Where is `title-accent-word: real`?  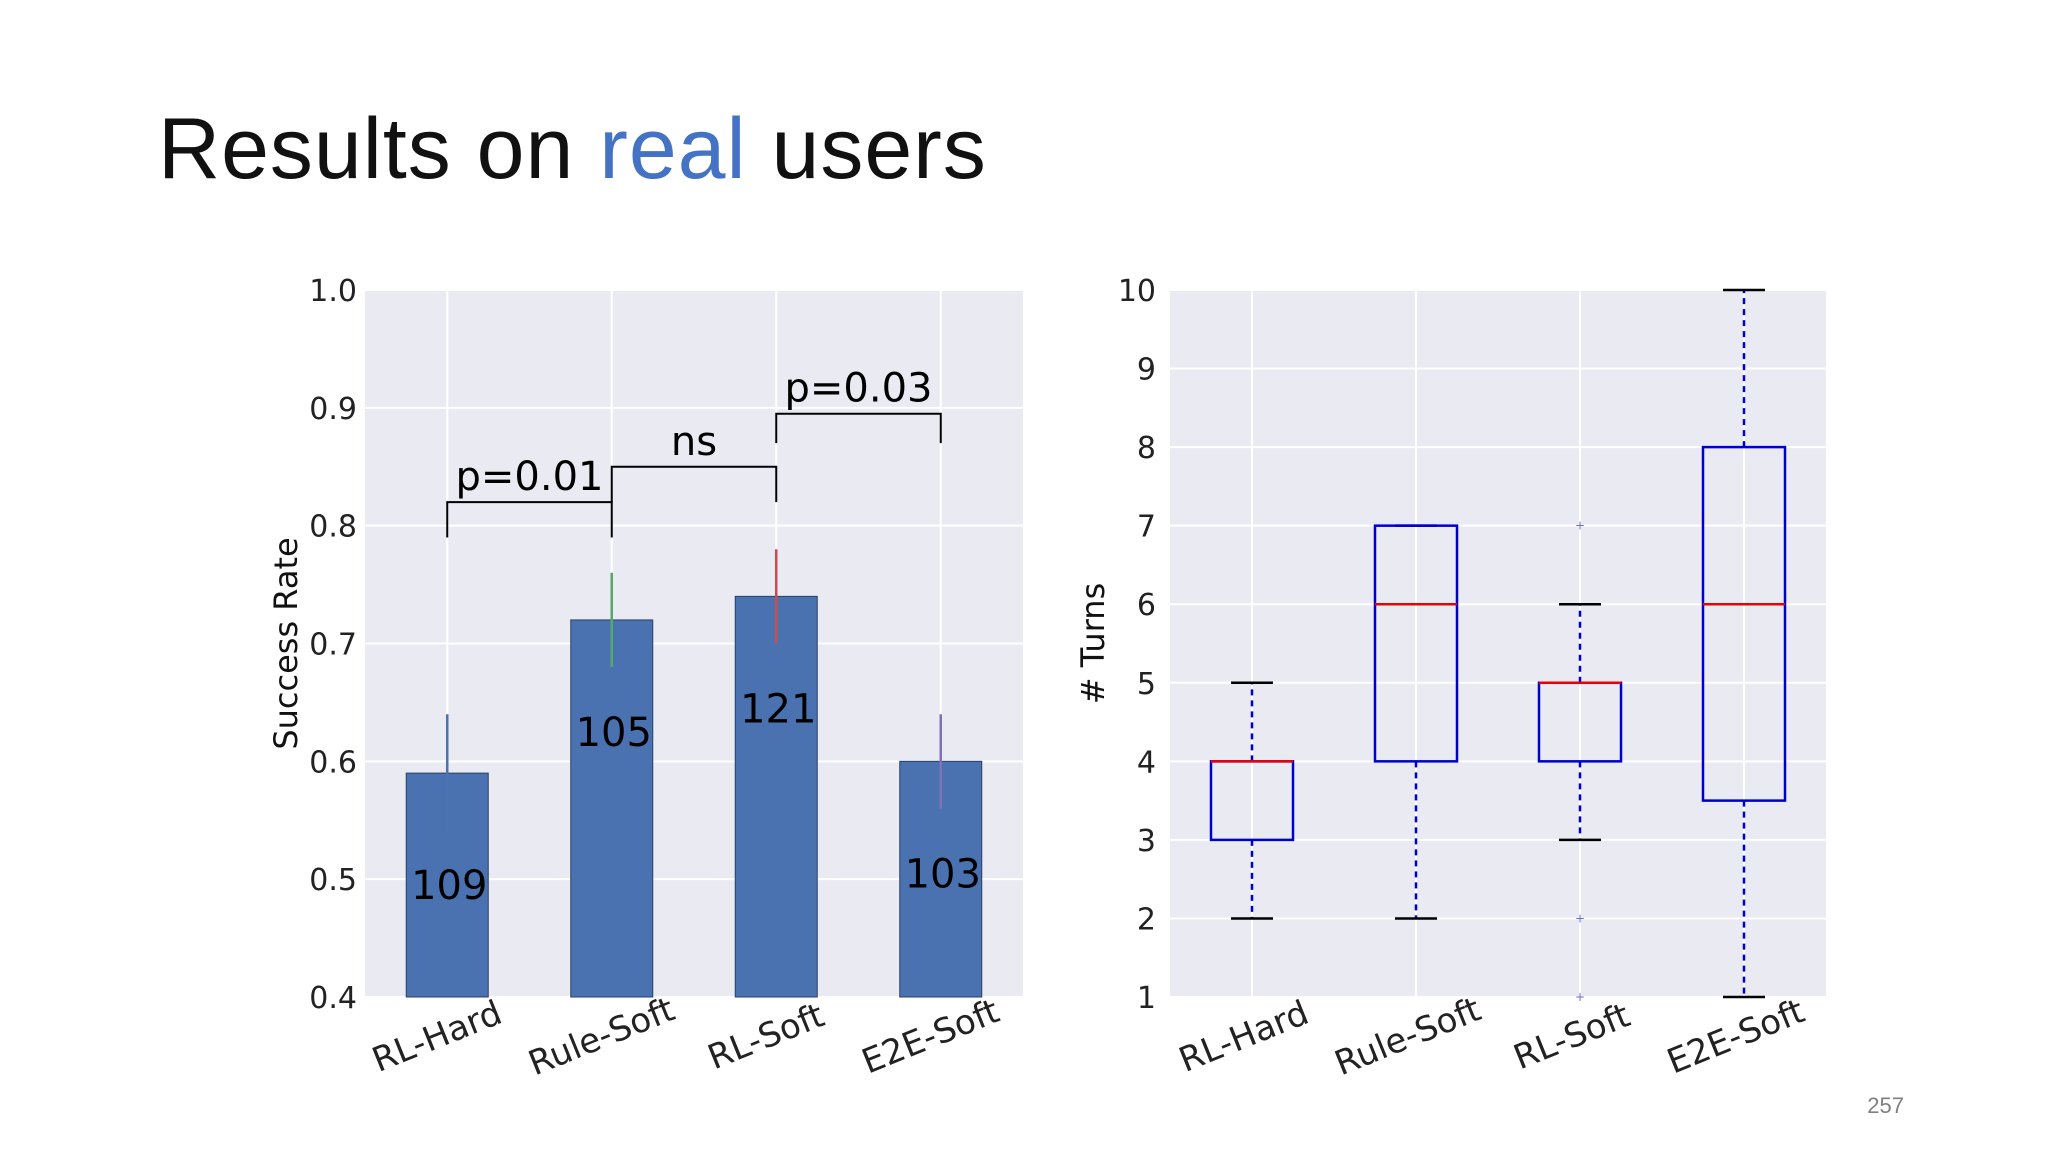 title-accent-word: real is located at coordinates (673, 149).